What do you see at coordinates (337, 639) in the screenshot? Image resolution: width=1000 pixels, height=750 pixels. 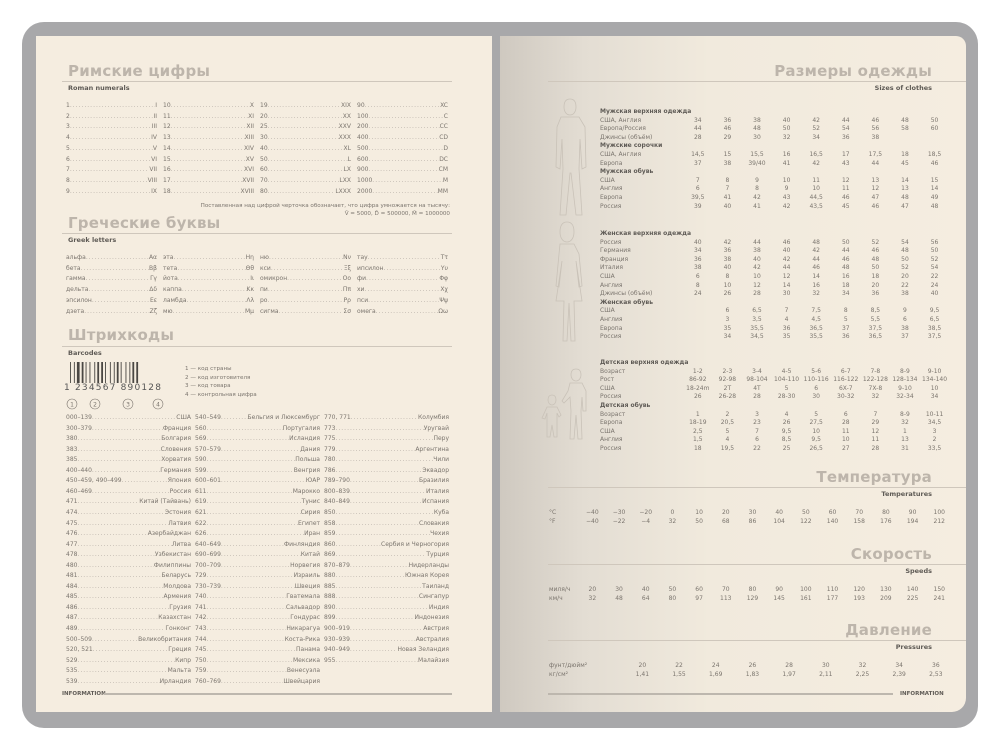 I see `barcode-country-entry-key: 930–939` at bounding box center [337, 639].